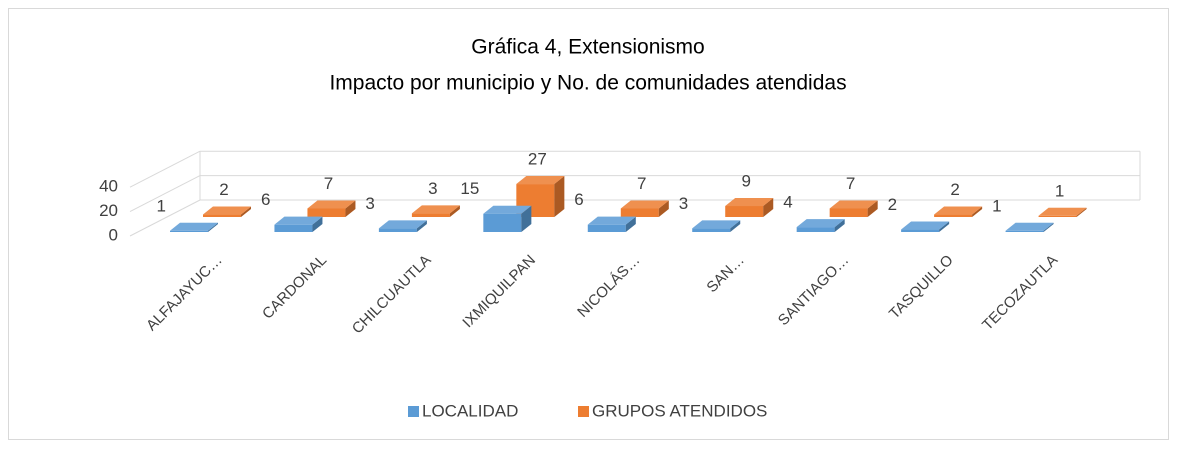  Describe the element at coordinates (108, 210) in the screenshot. I see `y-tick-label: 20` at that location.